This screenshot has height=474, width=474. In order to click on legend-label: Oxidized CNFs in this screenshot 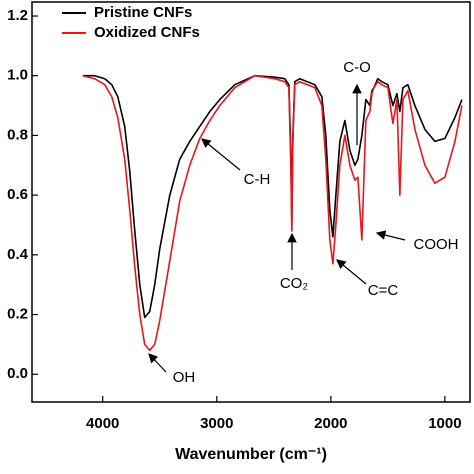, I will do `click(147, 32)`.